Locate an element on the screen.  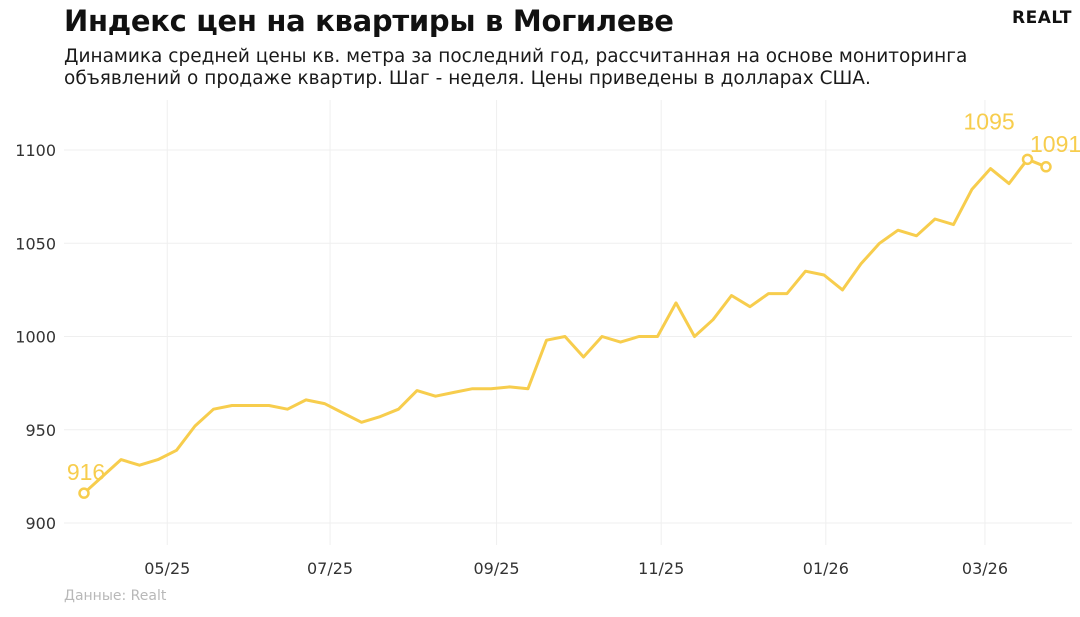
chart-title: Индекс цен на квартиры в Могилеве is located at coordinates (369, 21).